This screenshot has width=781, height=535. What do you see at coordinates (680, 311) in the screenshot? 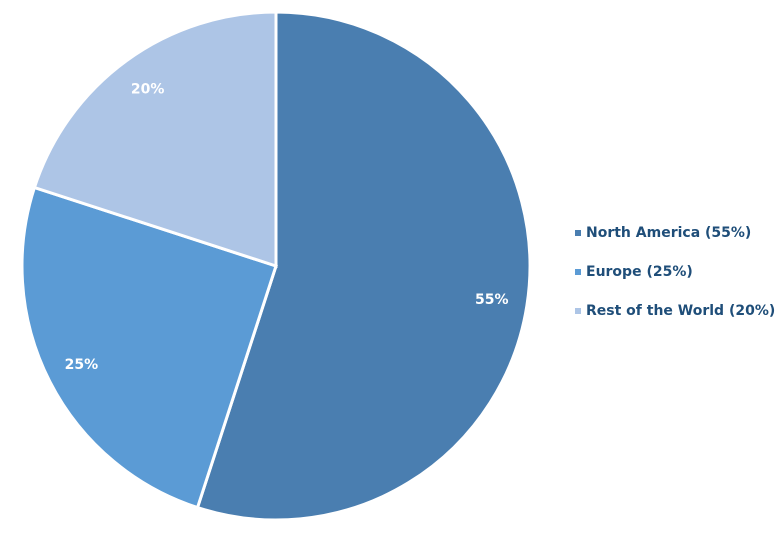
I see `legend-label: Rest of the World (20%)` at bounding box center [680, 311].